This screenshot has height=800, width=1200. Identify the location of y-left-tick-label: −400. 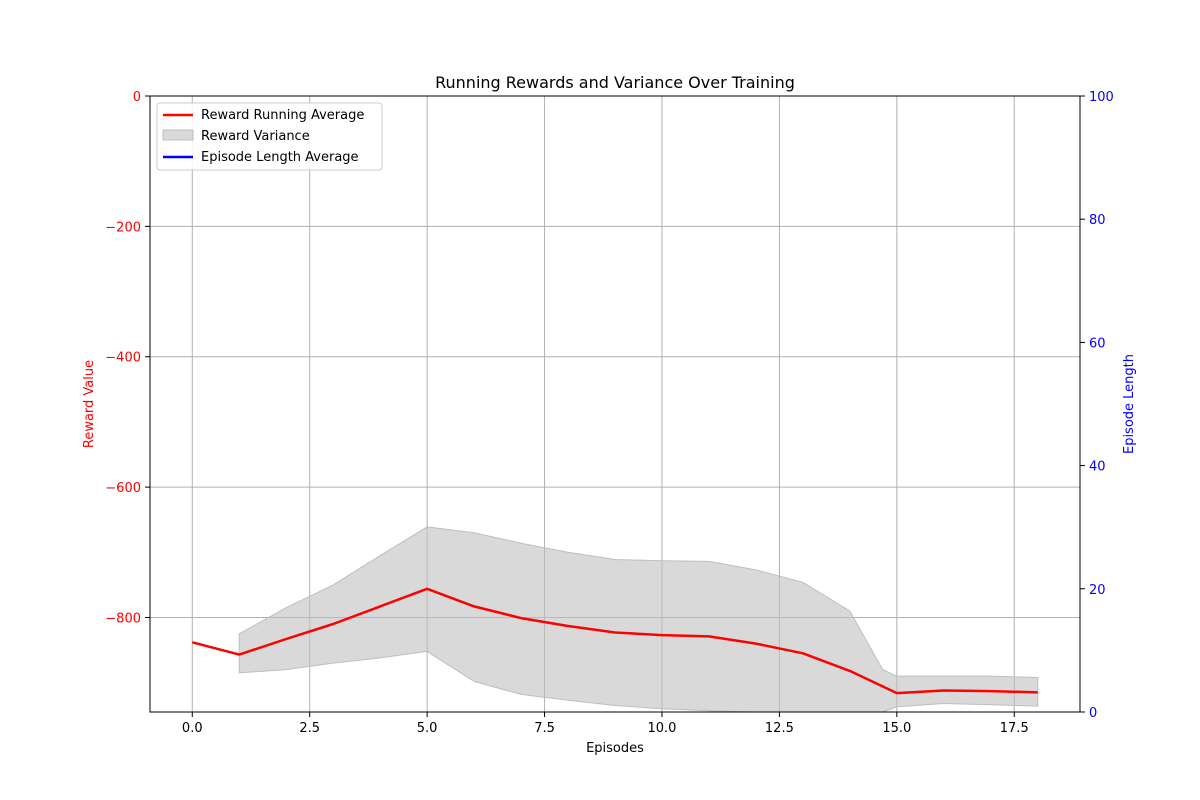
(123, 358).